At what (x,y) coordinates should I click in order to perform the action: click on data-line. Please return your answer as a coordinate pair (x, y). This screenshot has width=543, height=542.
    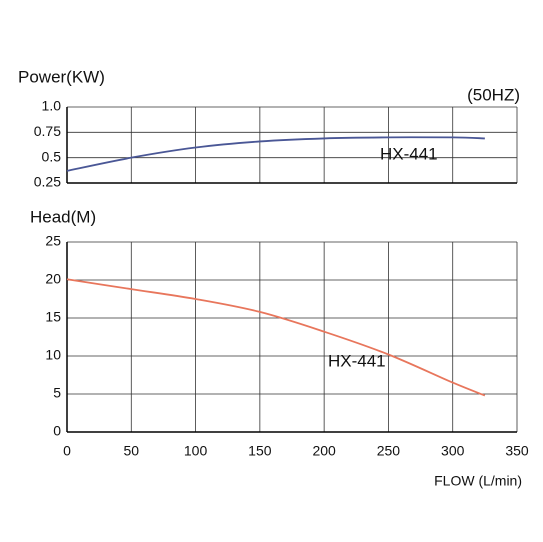
    Looking at the image, I should click on (275, 154).